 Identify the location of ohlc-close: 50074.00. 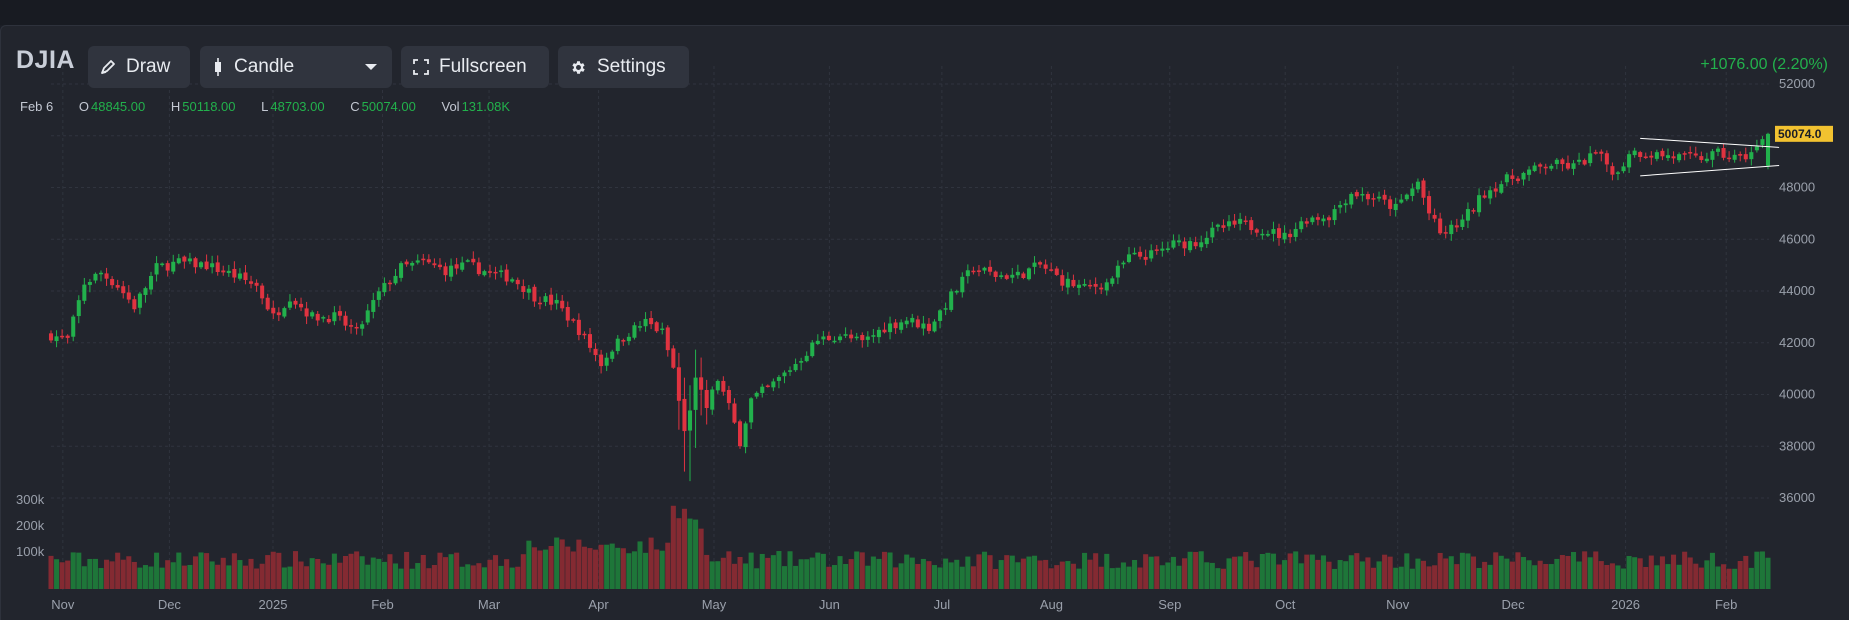
(388, 106).